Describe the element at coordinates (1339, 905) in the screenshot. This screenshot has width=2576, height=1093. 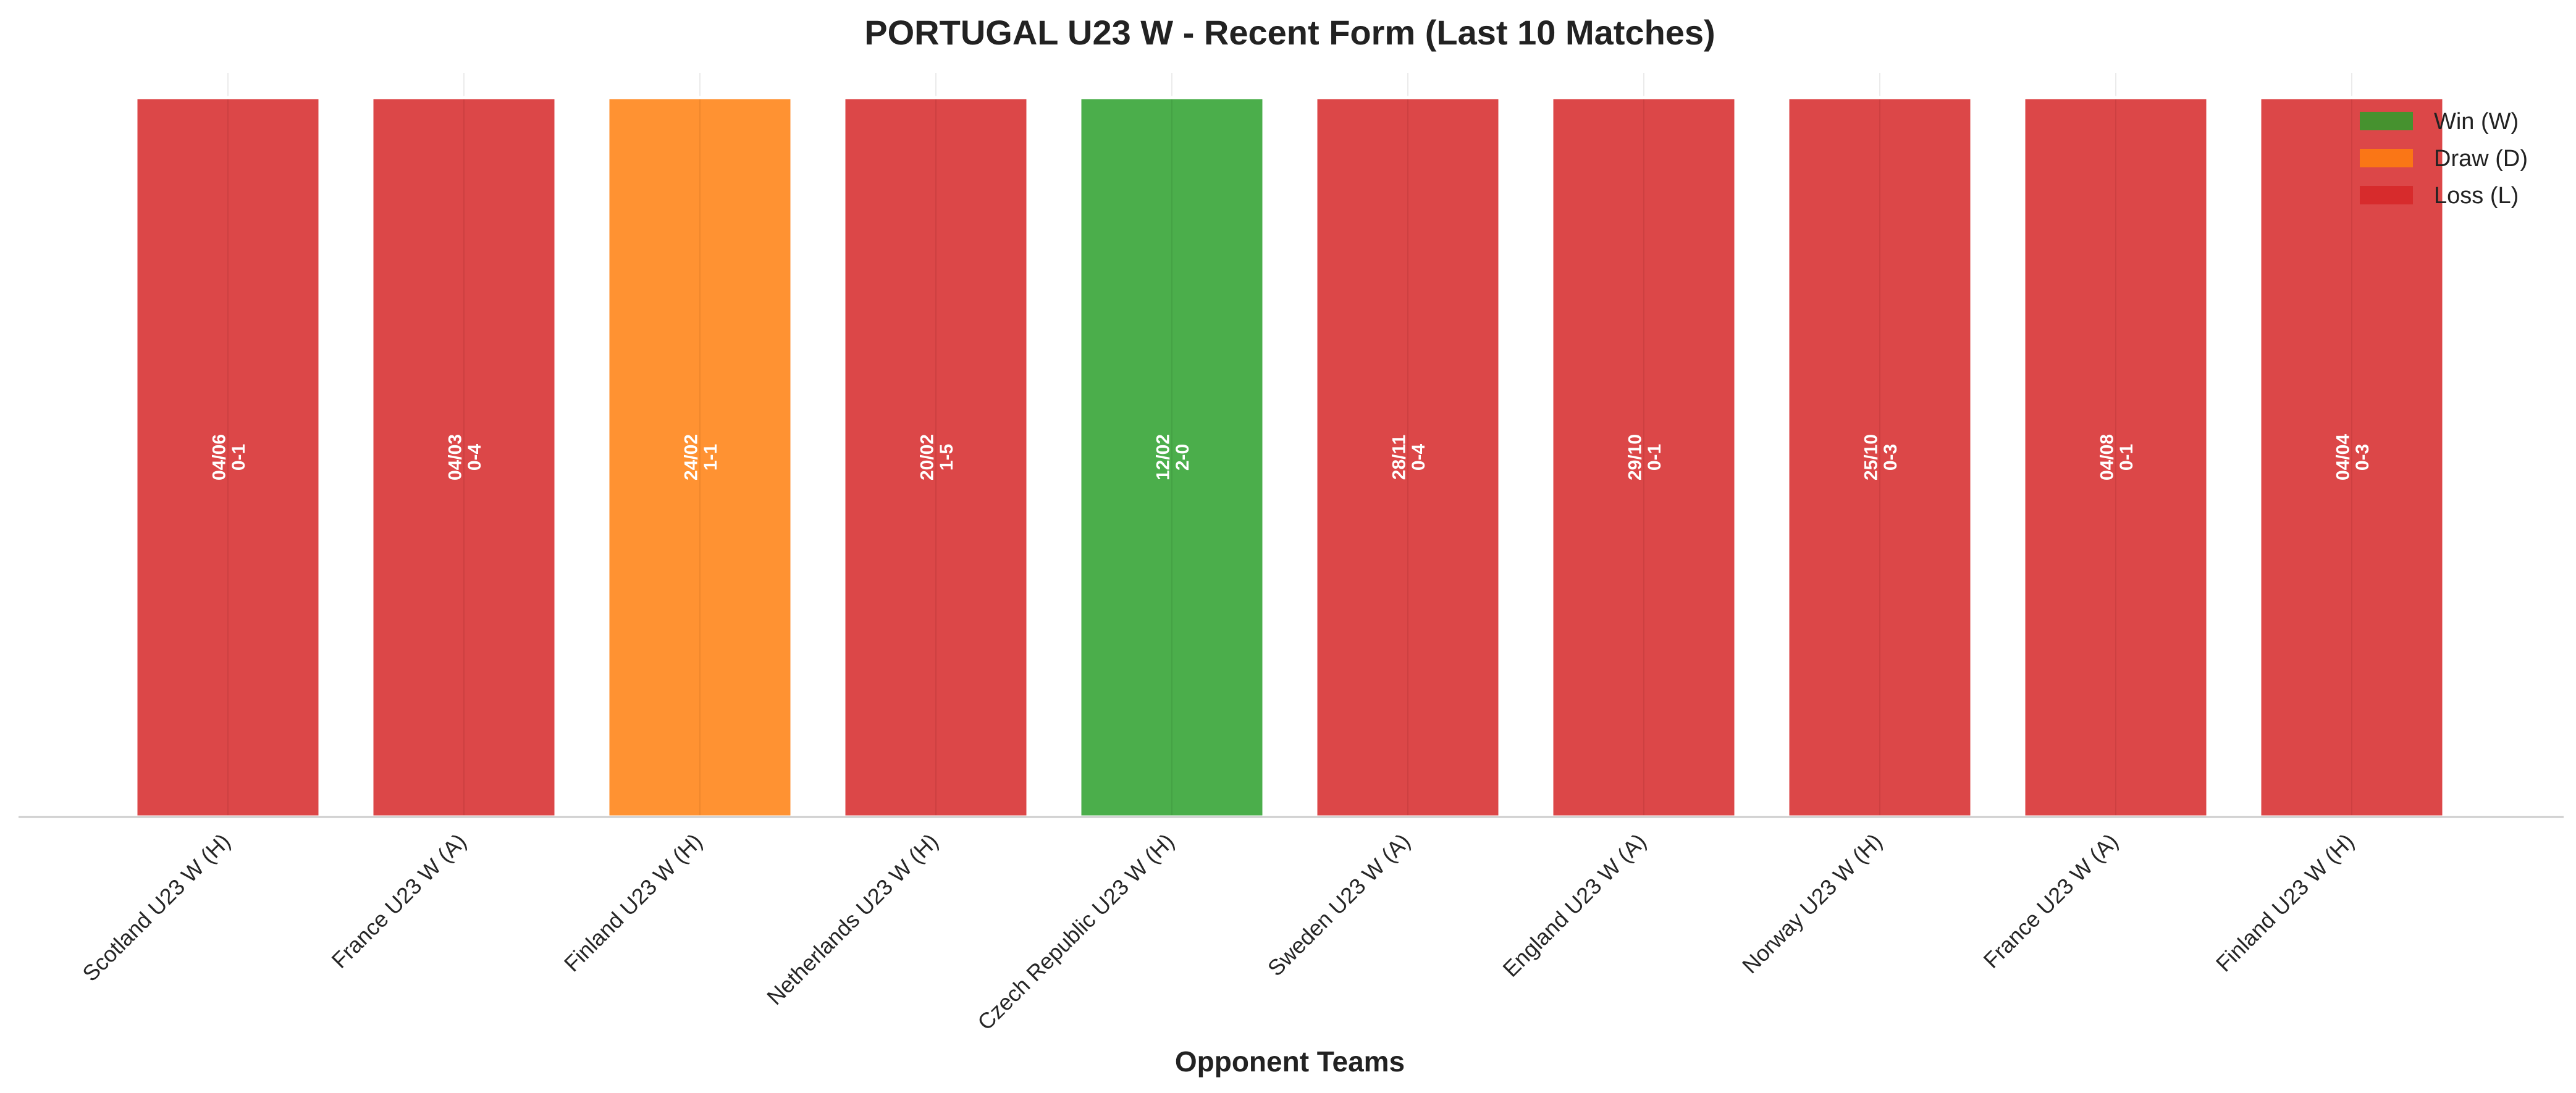
I see `x-tick-label: Sweden U23 W (A)` at that location.